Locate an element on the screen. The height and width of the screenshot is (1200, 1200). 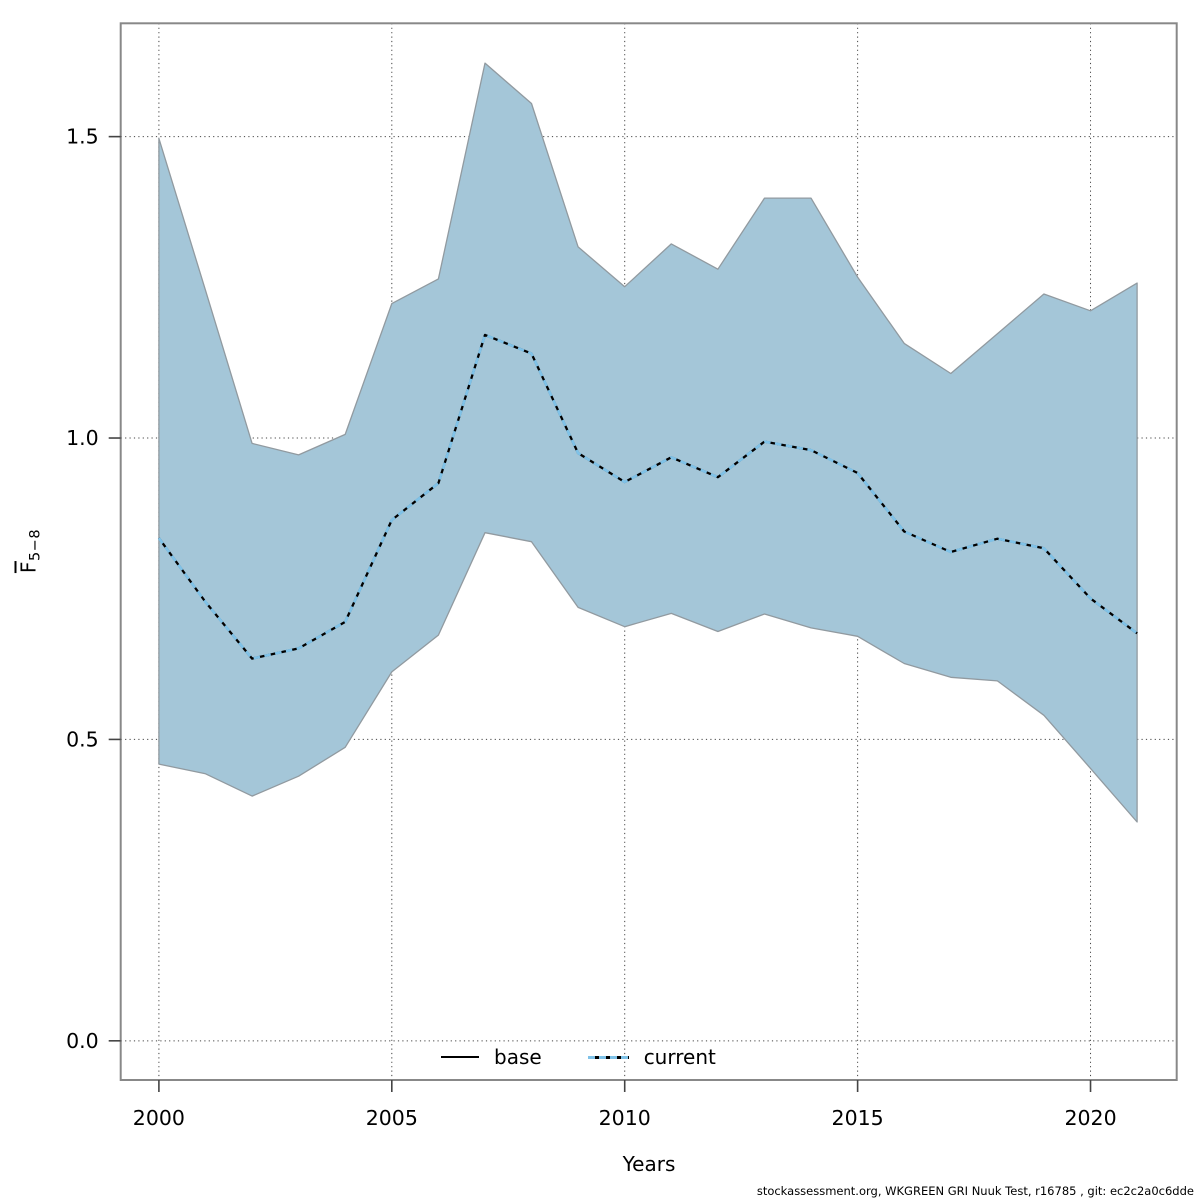
y-axis-title-subscript: 5−8 is located at coordinates (35, 545).